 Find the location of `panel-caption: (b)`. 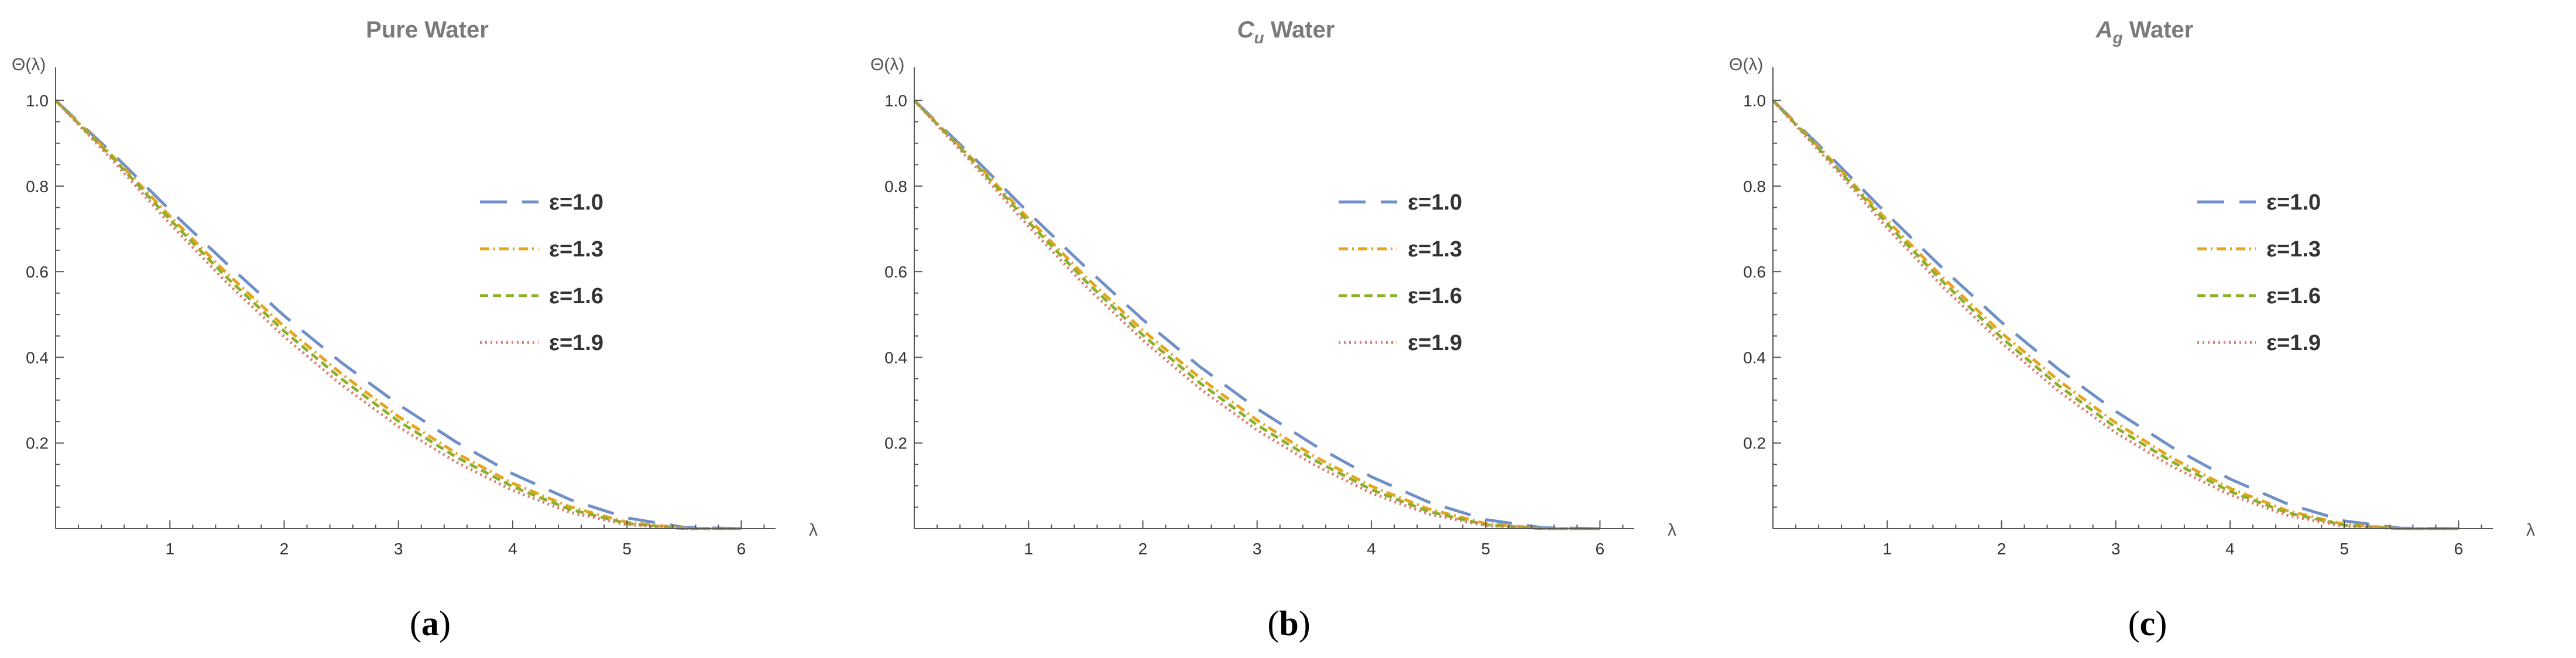

panel-caption: (b) is located at coordinates (1288, 623).